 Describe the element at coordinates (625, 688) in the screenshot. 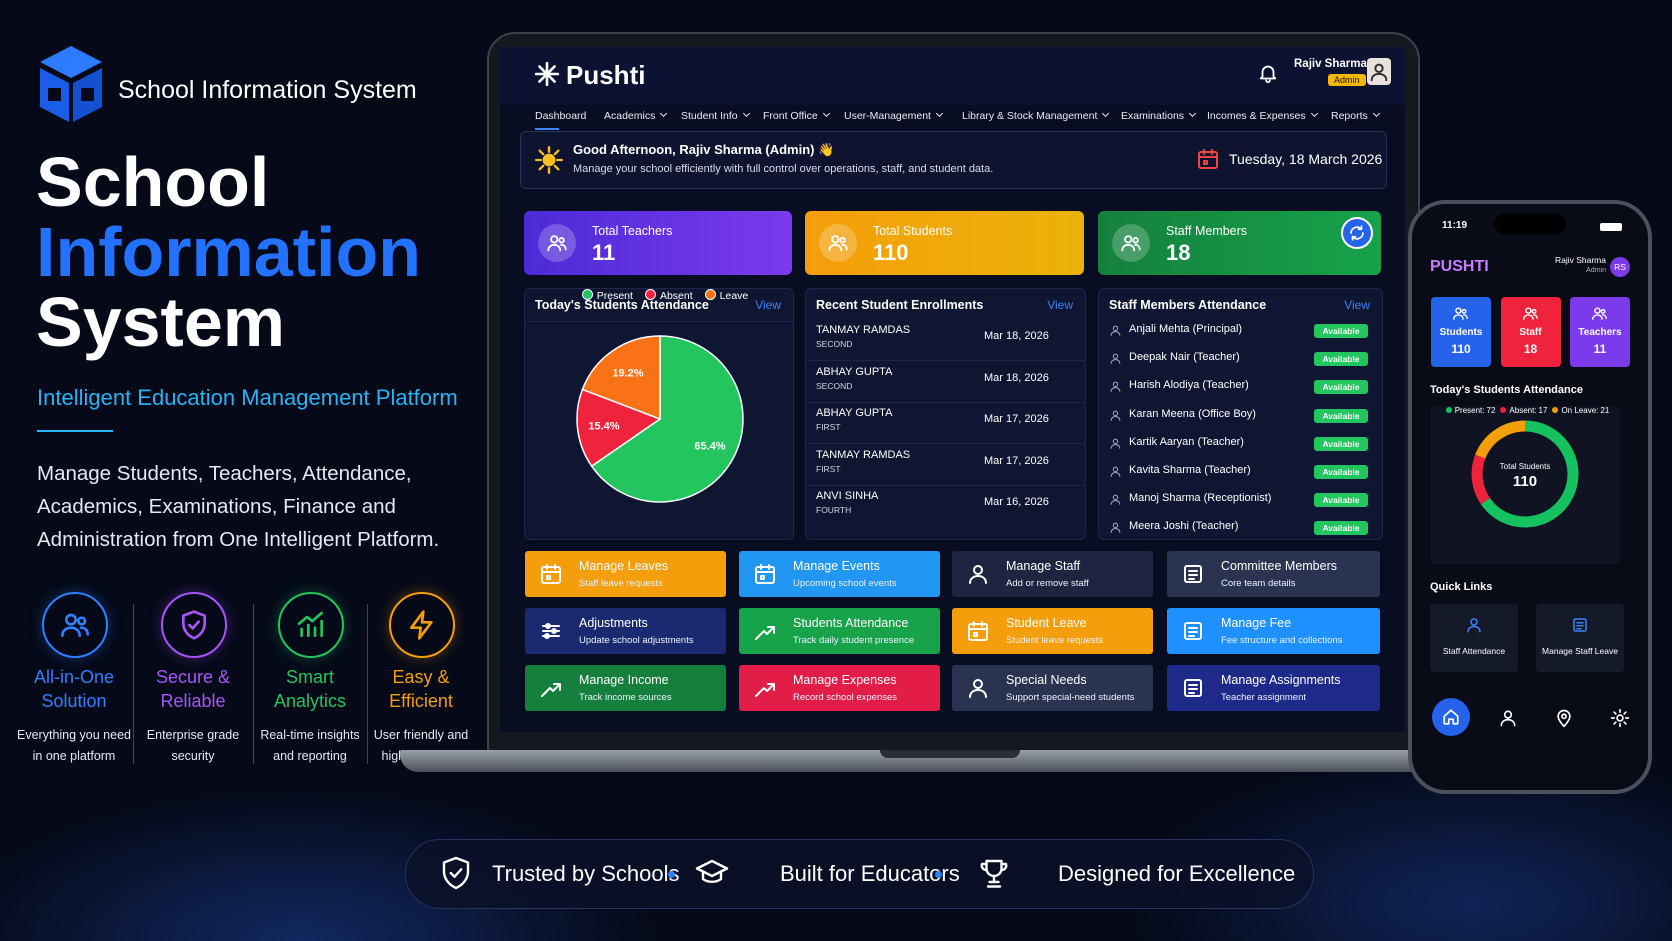

I see `action-card: Manage Income Track income sources` at that location.